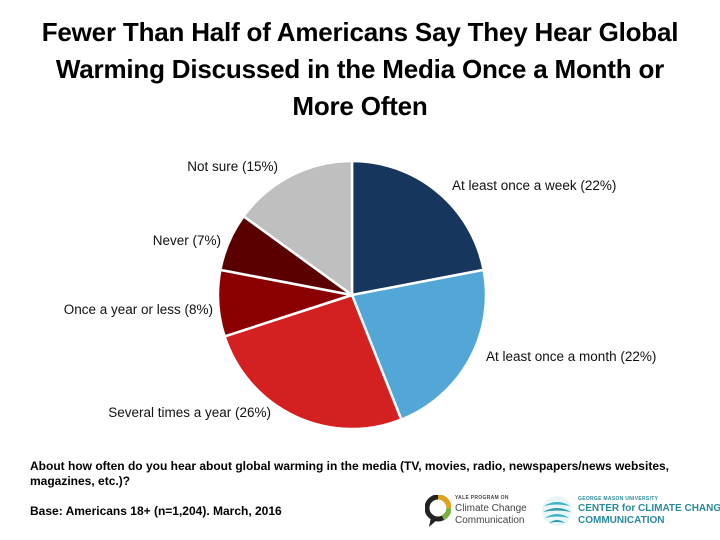  What do you see at coordinates (491, 514) in the screenshot?
I see `yale-program-name: Climate Change Communication` at bounding box center [491, 514].